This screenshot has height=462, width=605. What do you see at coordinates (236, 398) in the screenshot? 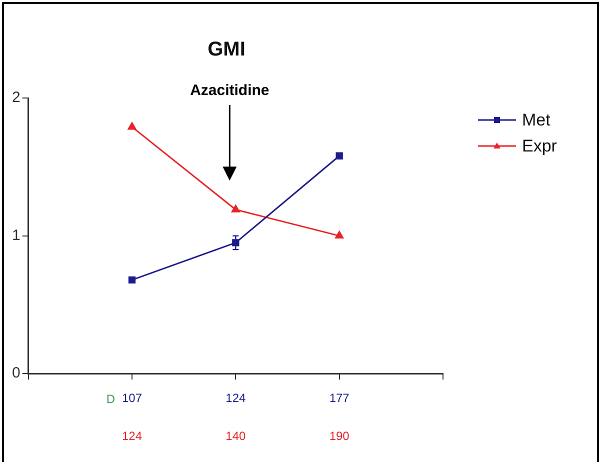
I see `x-tick-label: 124` at bounding box center [236, 398].